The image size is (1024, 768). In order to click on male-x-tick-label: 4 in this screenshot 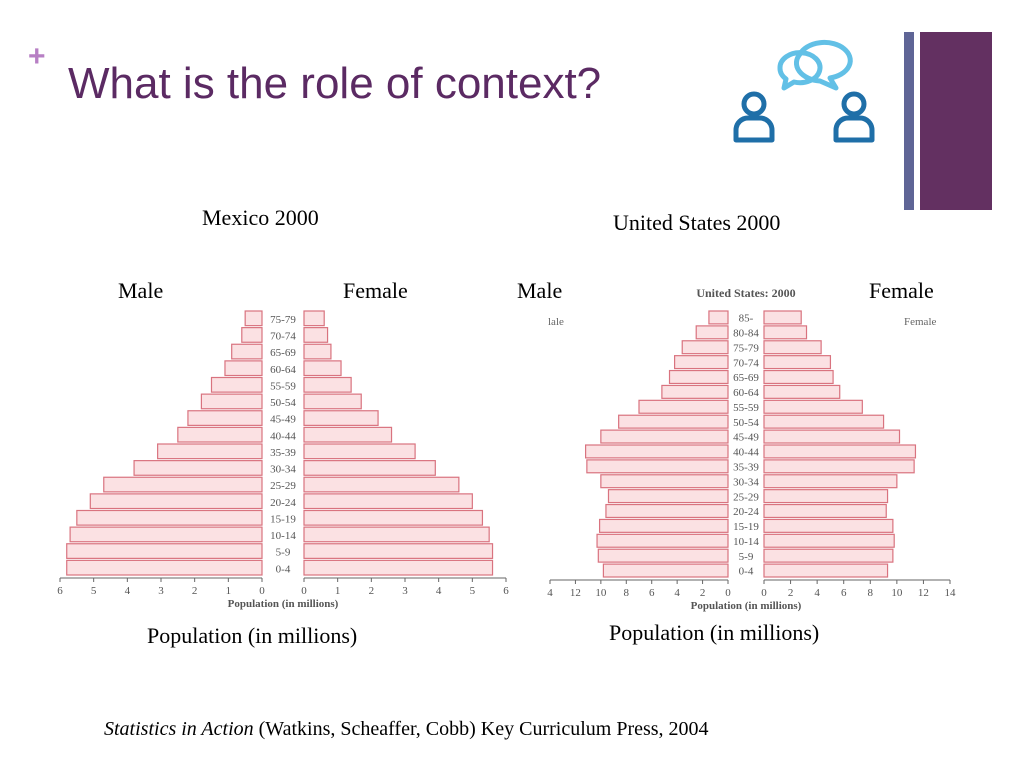, I will do `click(677, 593)`.